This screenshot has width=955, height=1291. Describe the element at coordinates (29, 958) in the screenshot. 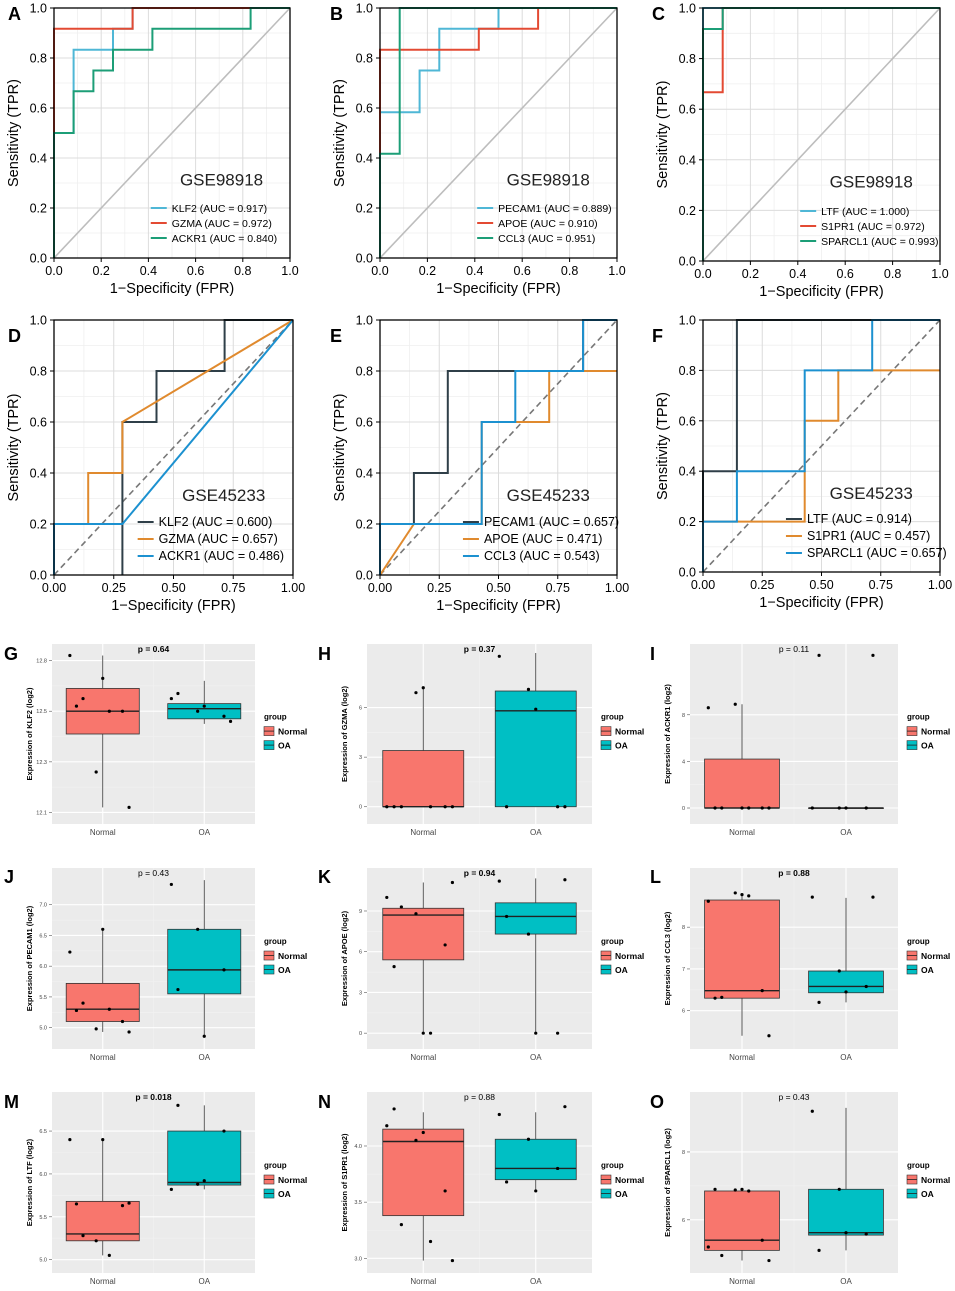

I see `y-axis-label: Expression of PECAM1 (log2)` at that location.